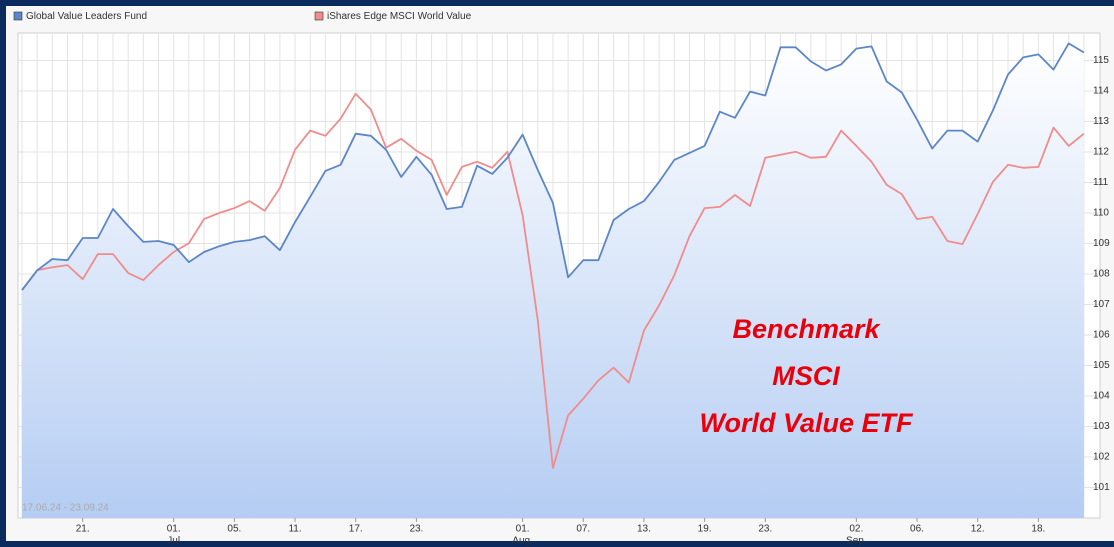 This screenshot has height=547, width=1114. What do you see at coordinates (1101, 121) in the screenshot?
I see `y-tick-label: 113` at bounding box center [1101, 121].